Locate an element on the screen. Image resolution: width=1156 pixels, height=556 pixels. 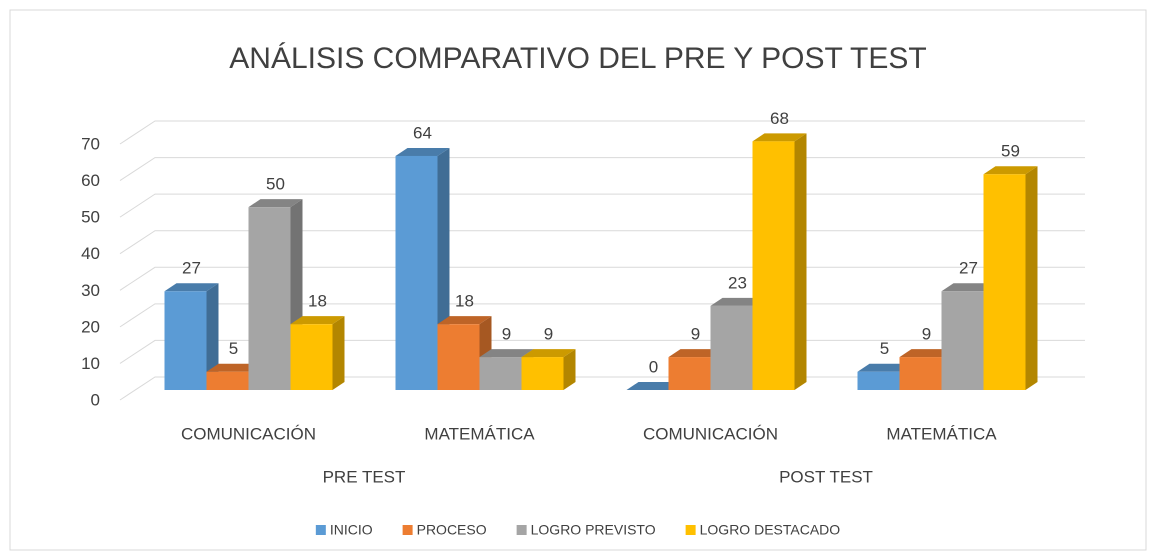
grid-line is located at coordinates (602, 132).